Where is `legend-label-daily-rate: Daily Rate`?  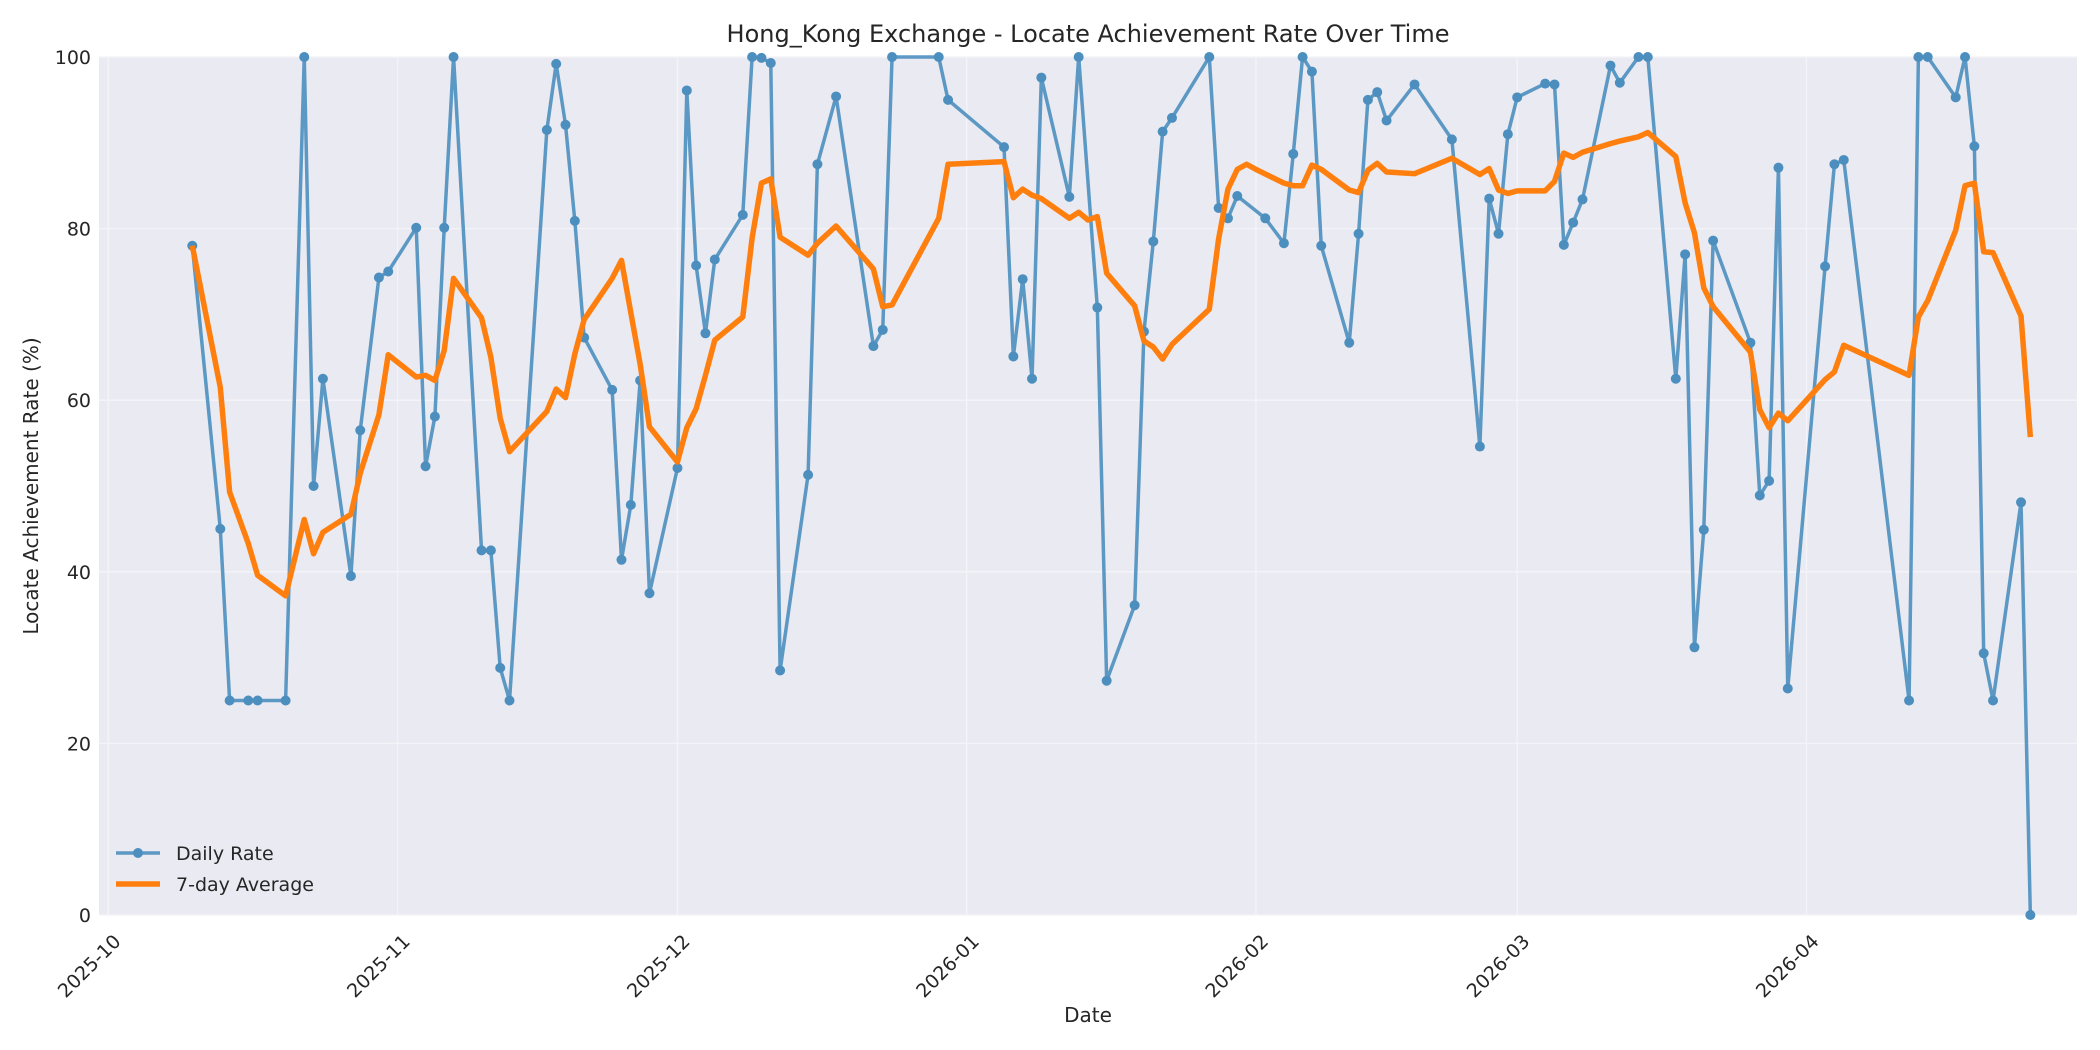
legend-label-daily-rate: Daily Rate is located at coordinates (225, 854).